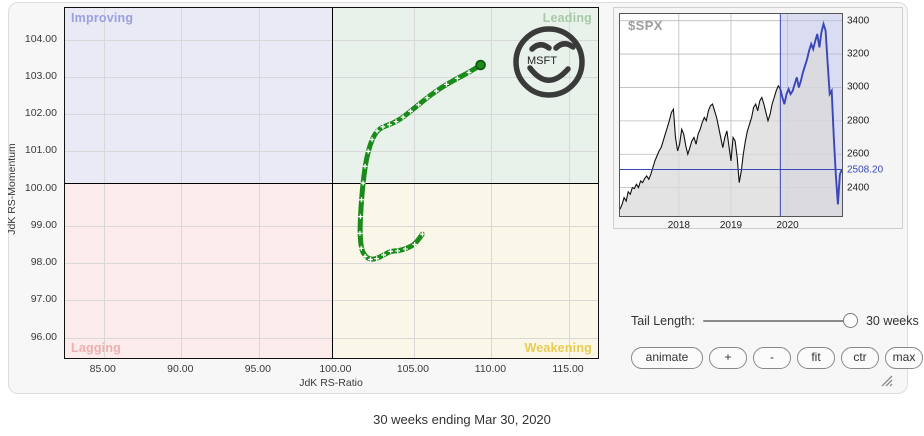  I want to click on x-tick-label: 100.00, so click(335, 369).